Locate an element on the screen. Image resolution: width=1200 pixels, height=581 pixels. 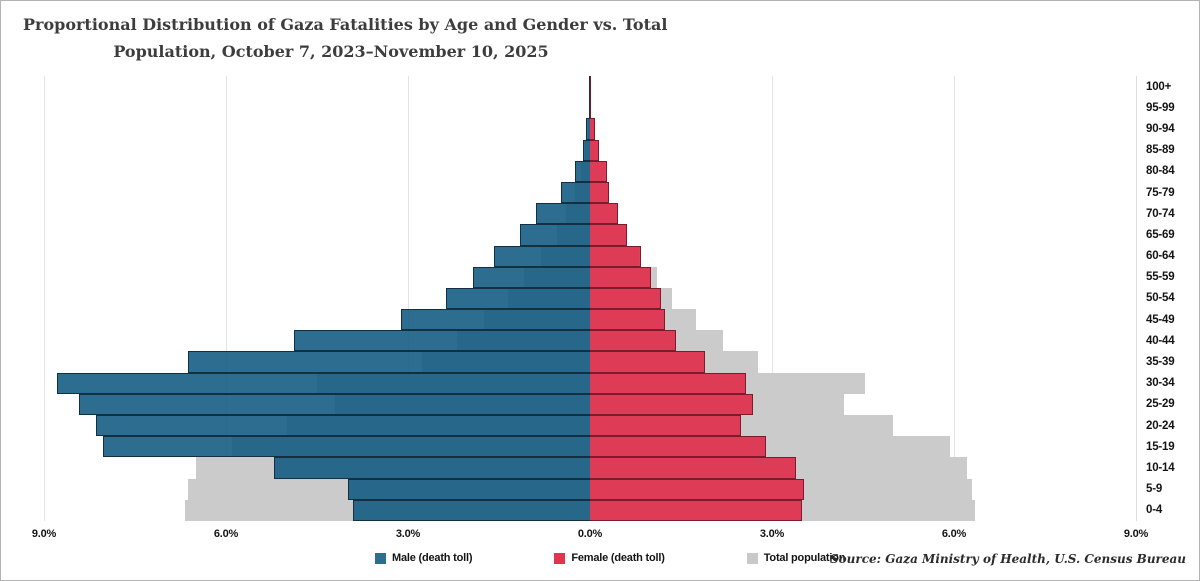
x-tick-label: 0.0% is located at coordinates (590, 534).